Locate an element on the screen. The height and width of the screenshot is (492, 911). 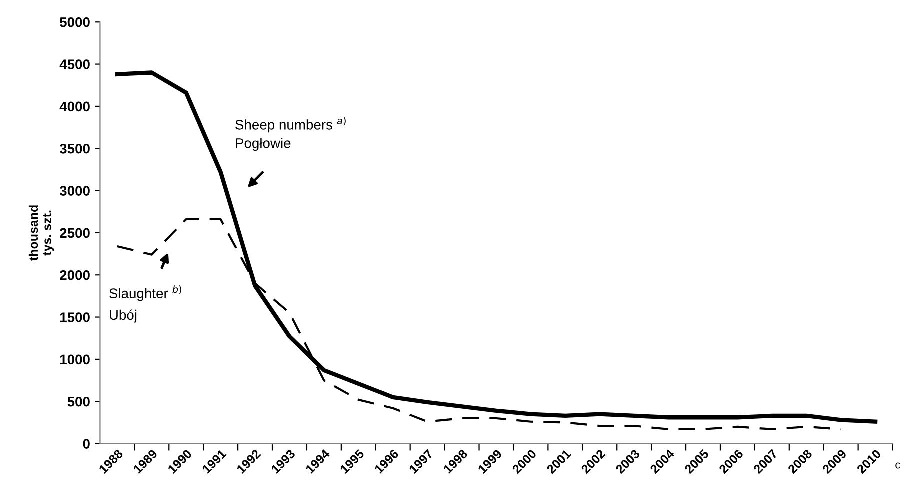
annotation: Sheep numbers $^{a)}$ is located at coordinates (291, 125).